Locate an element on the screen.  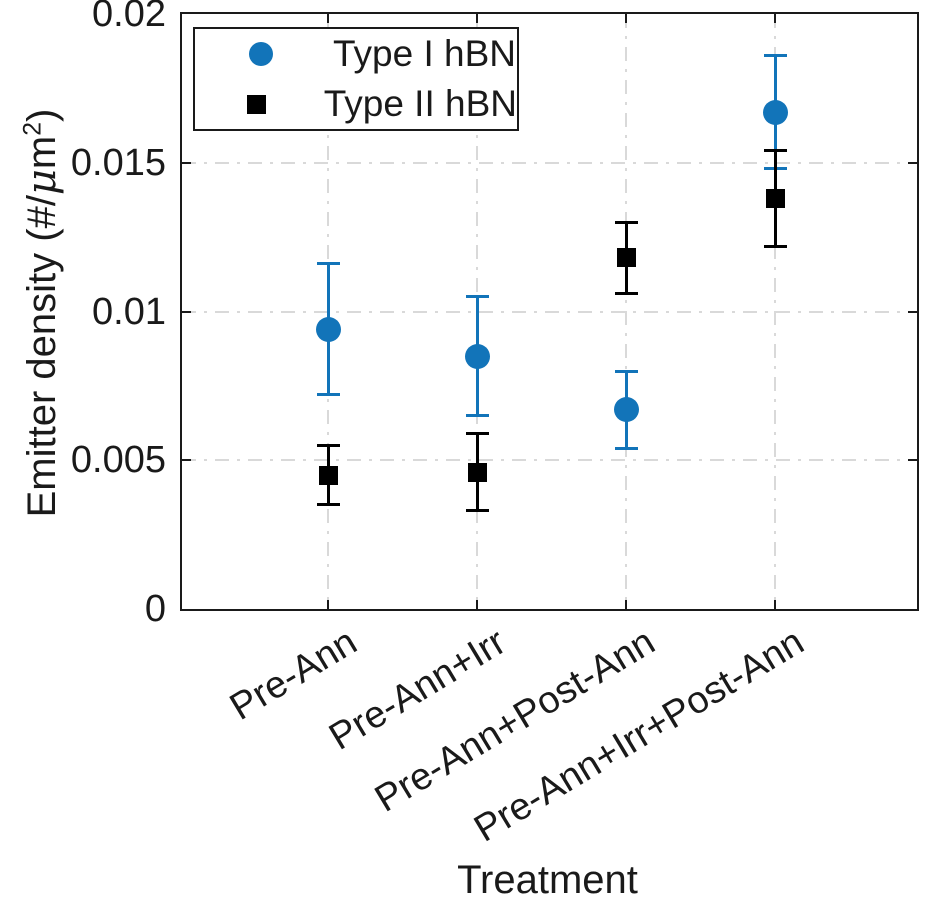
y-axis-label-exponent: 2 is located at coordinates (33, 128).